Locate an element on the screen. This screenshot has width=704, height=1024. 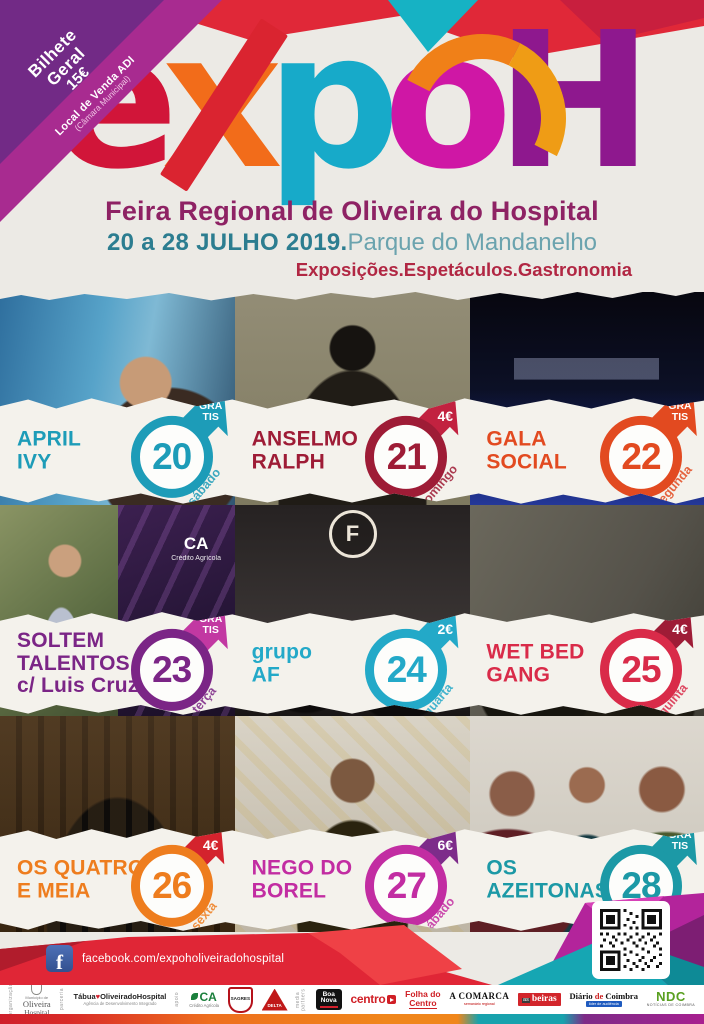
logo-diario-de-coimbra: Diário de Coimbra líder de audiência is located at coordinates (603, 999).